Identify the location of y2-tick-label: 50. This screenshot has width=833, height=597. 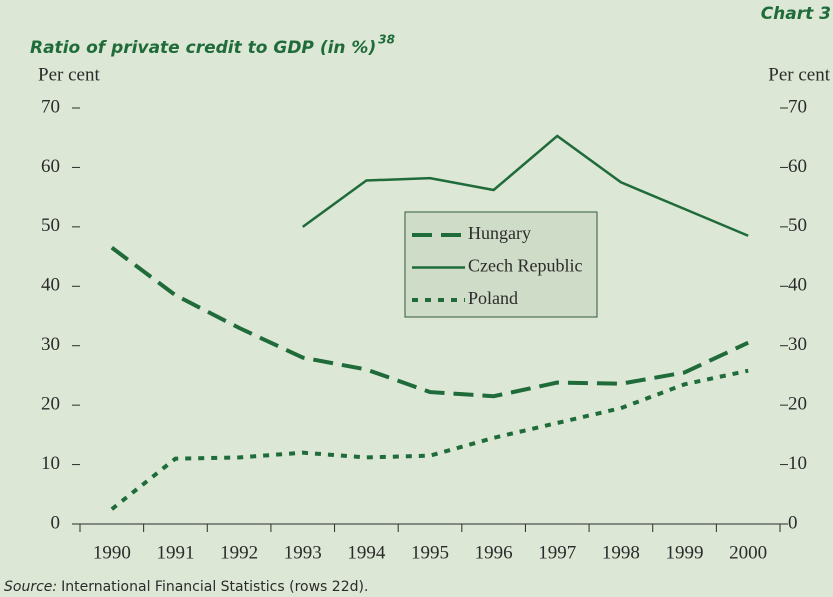
(797, 225).